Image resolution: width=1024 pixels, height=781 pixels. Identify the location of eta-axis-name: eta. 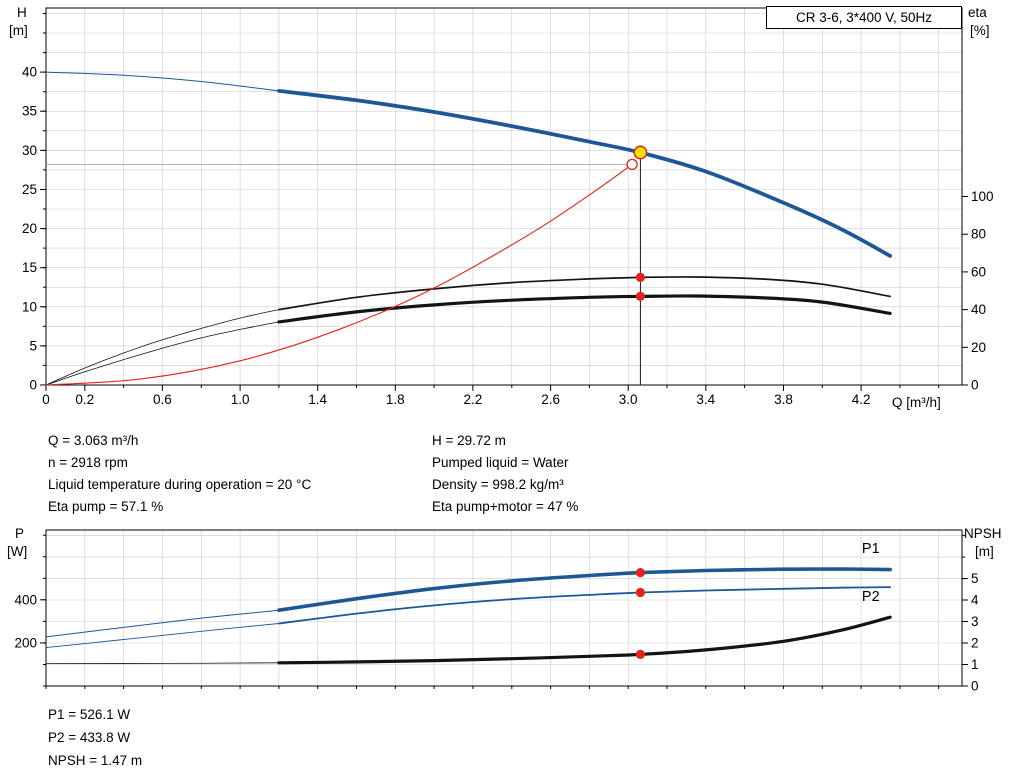
(977, 12).